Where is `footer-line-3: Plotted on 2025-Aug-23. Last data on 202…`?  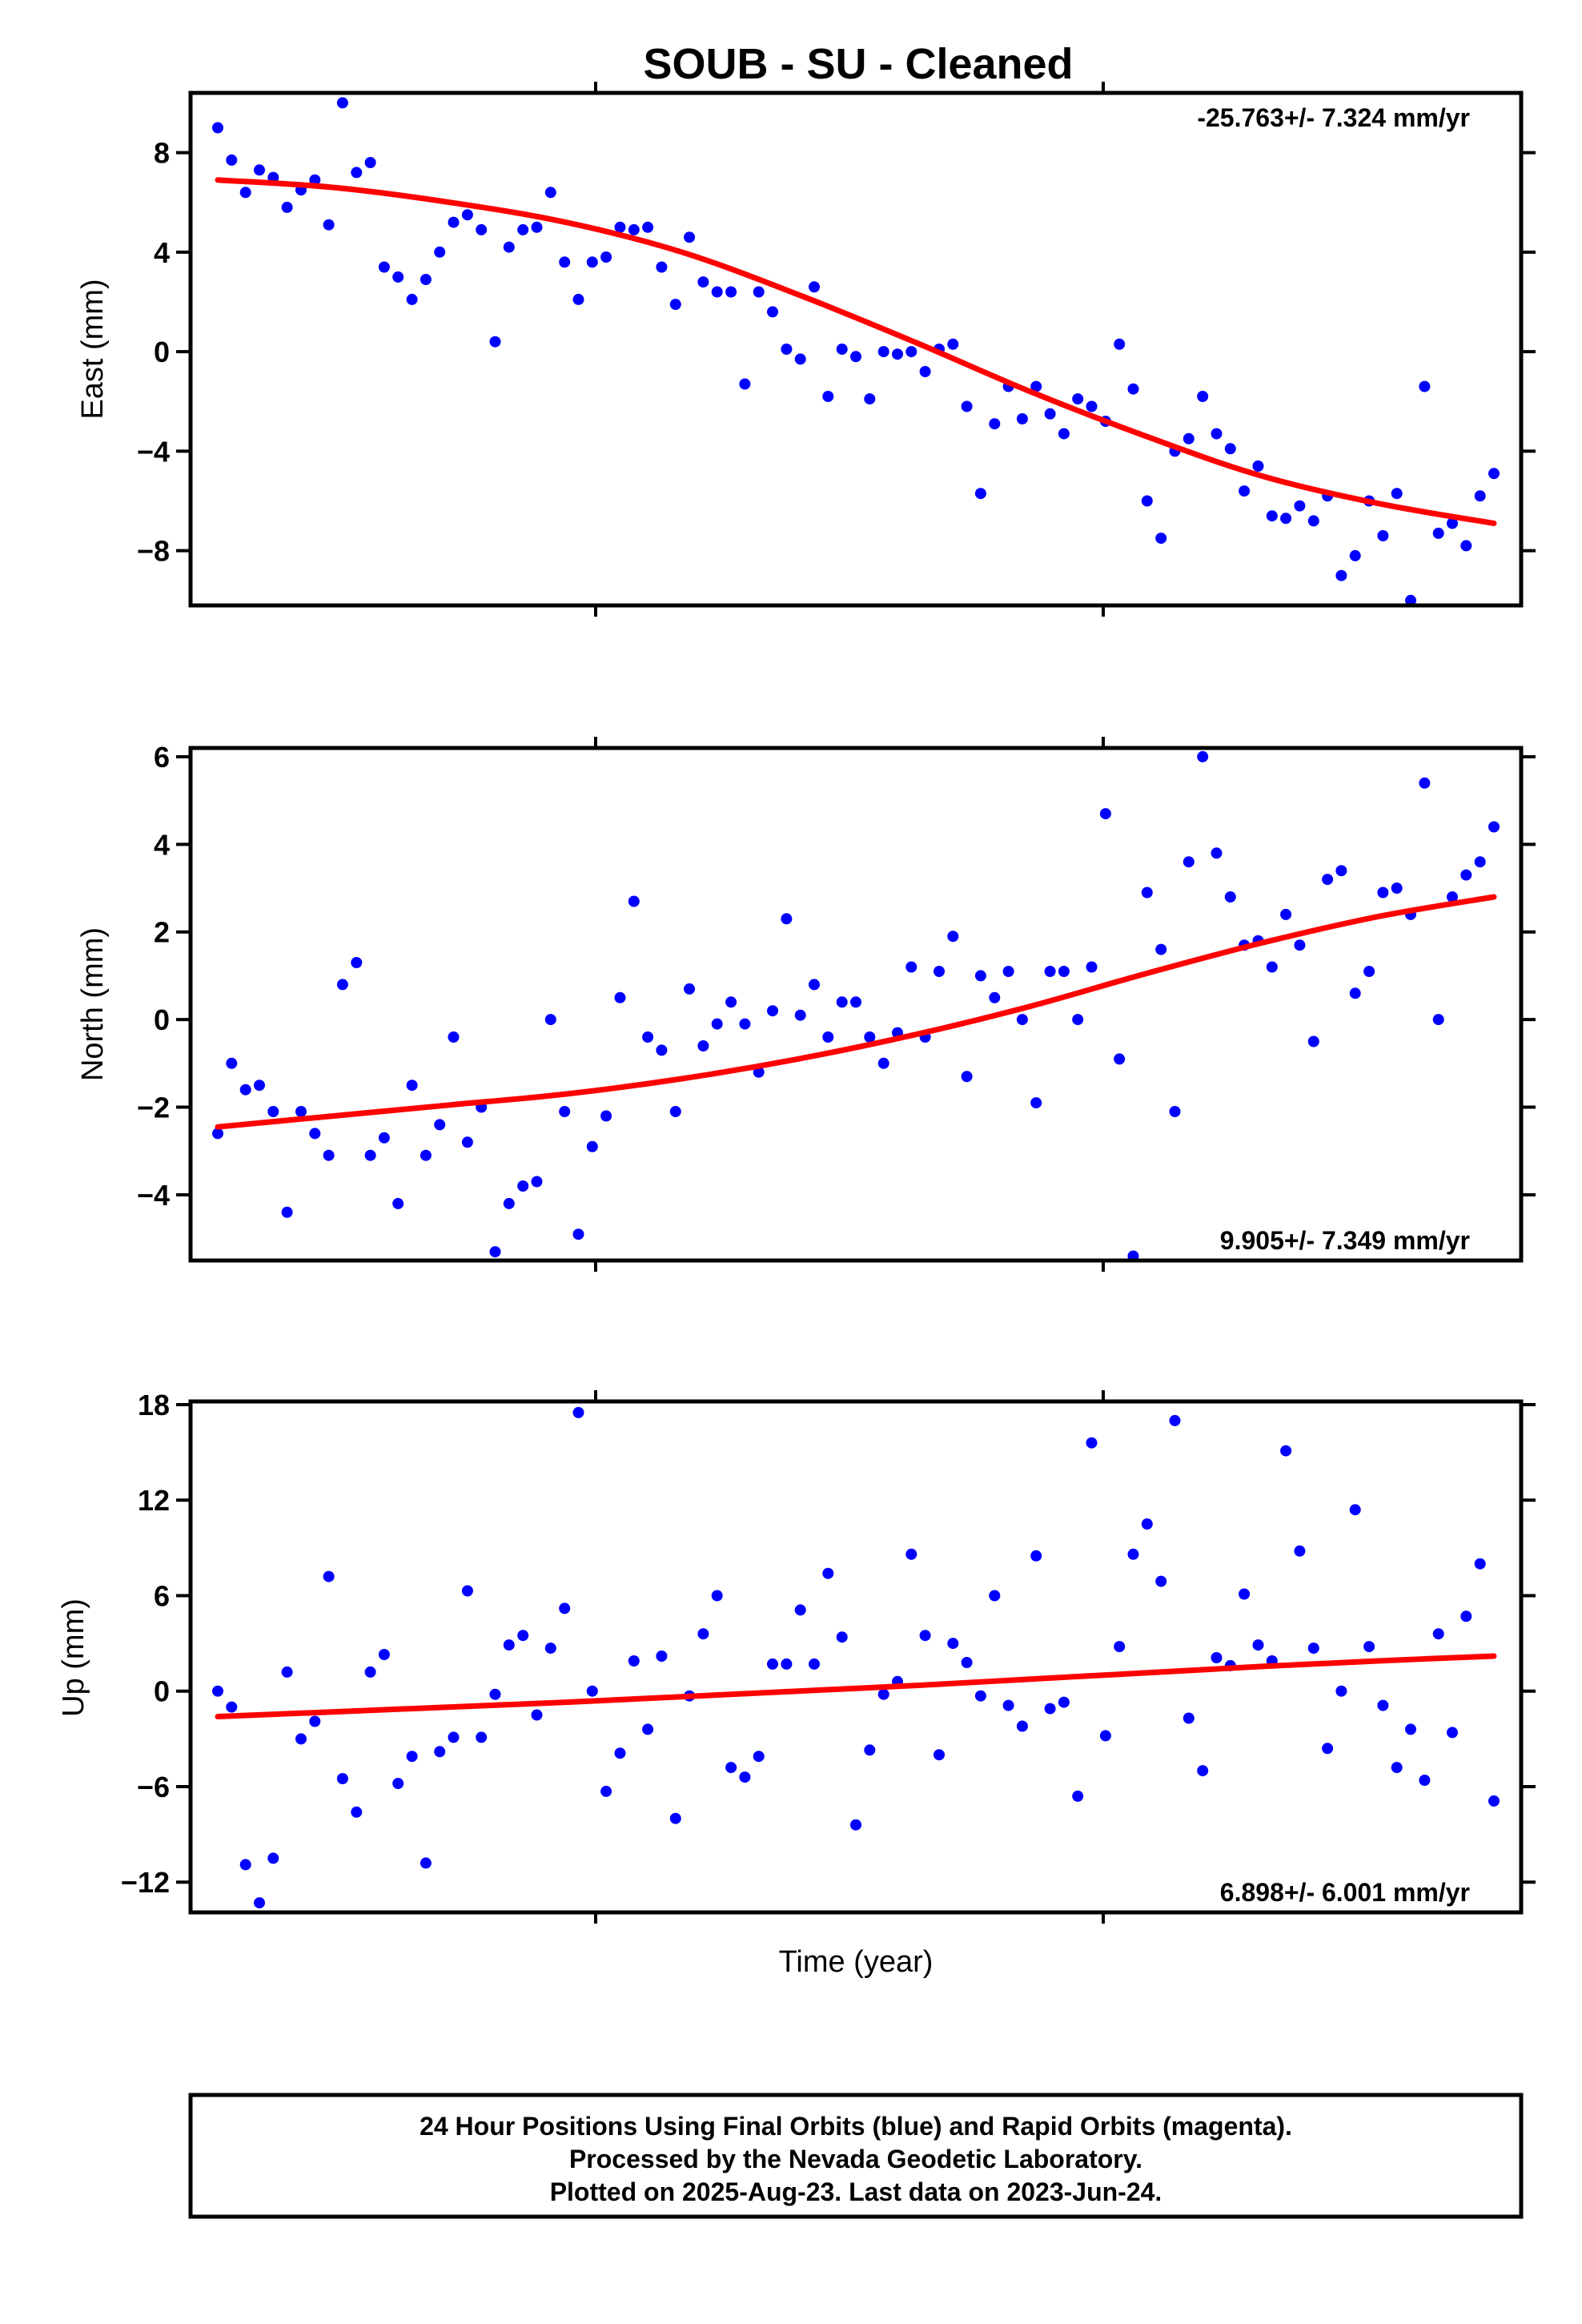 footer-line-3: Plotted on 2025-Aug-23. Last data on 202… is located at coordinates (856, 2191).